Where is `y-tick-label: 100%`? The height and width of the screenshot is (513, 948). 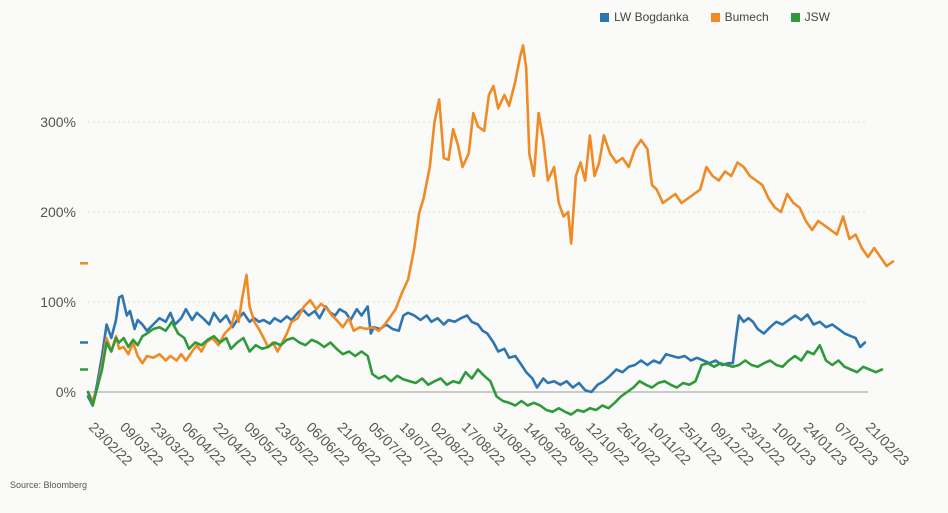 y-tick-label: 100% is located at coordinates (58, 302).